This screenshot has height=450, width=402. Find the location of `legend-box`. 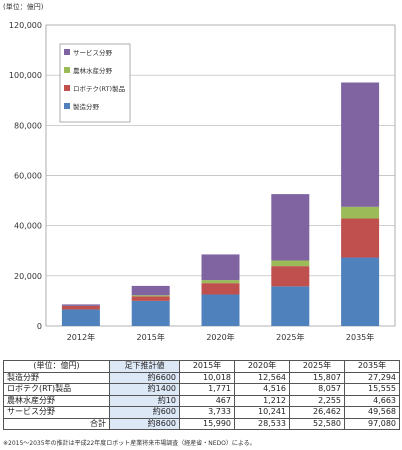

legend-box is located at coordinates (95, 83).